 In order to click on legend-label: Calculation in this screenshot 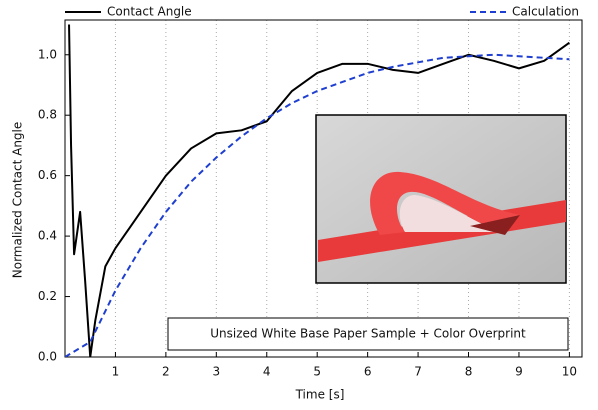, I will do `click(545, 12)`.